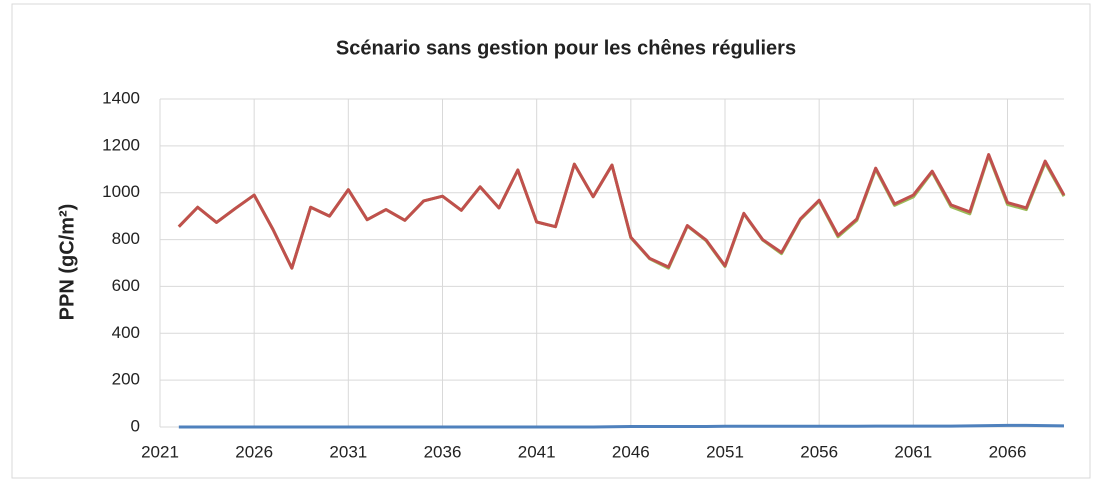 The width and height of the screenshot is (1103, 489). I want to click on y-tick-label: 400, so click(126, 332).